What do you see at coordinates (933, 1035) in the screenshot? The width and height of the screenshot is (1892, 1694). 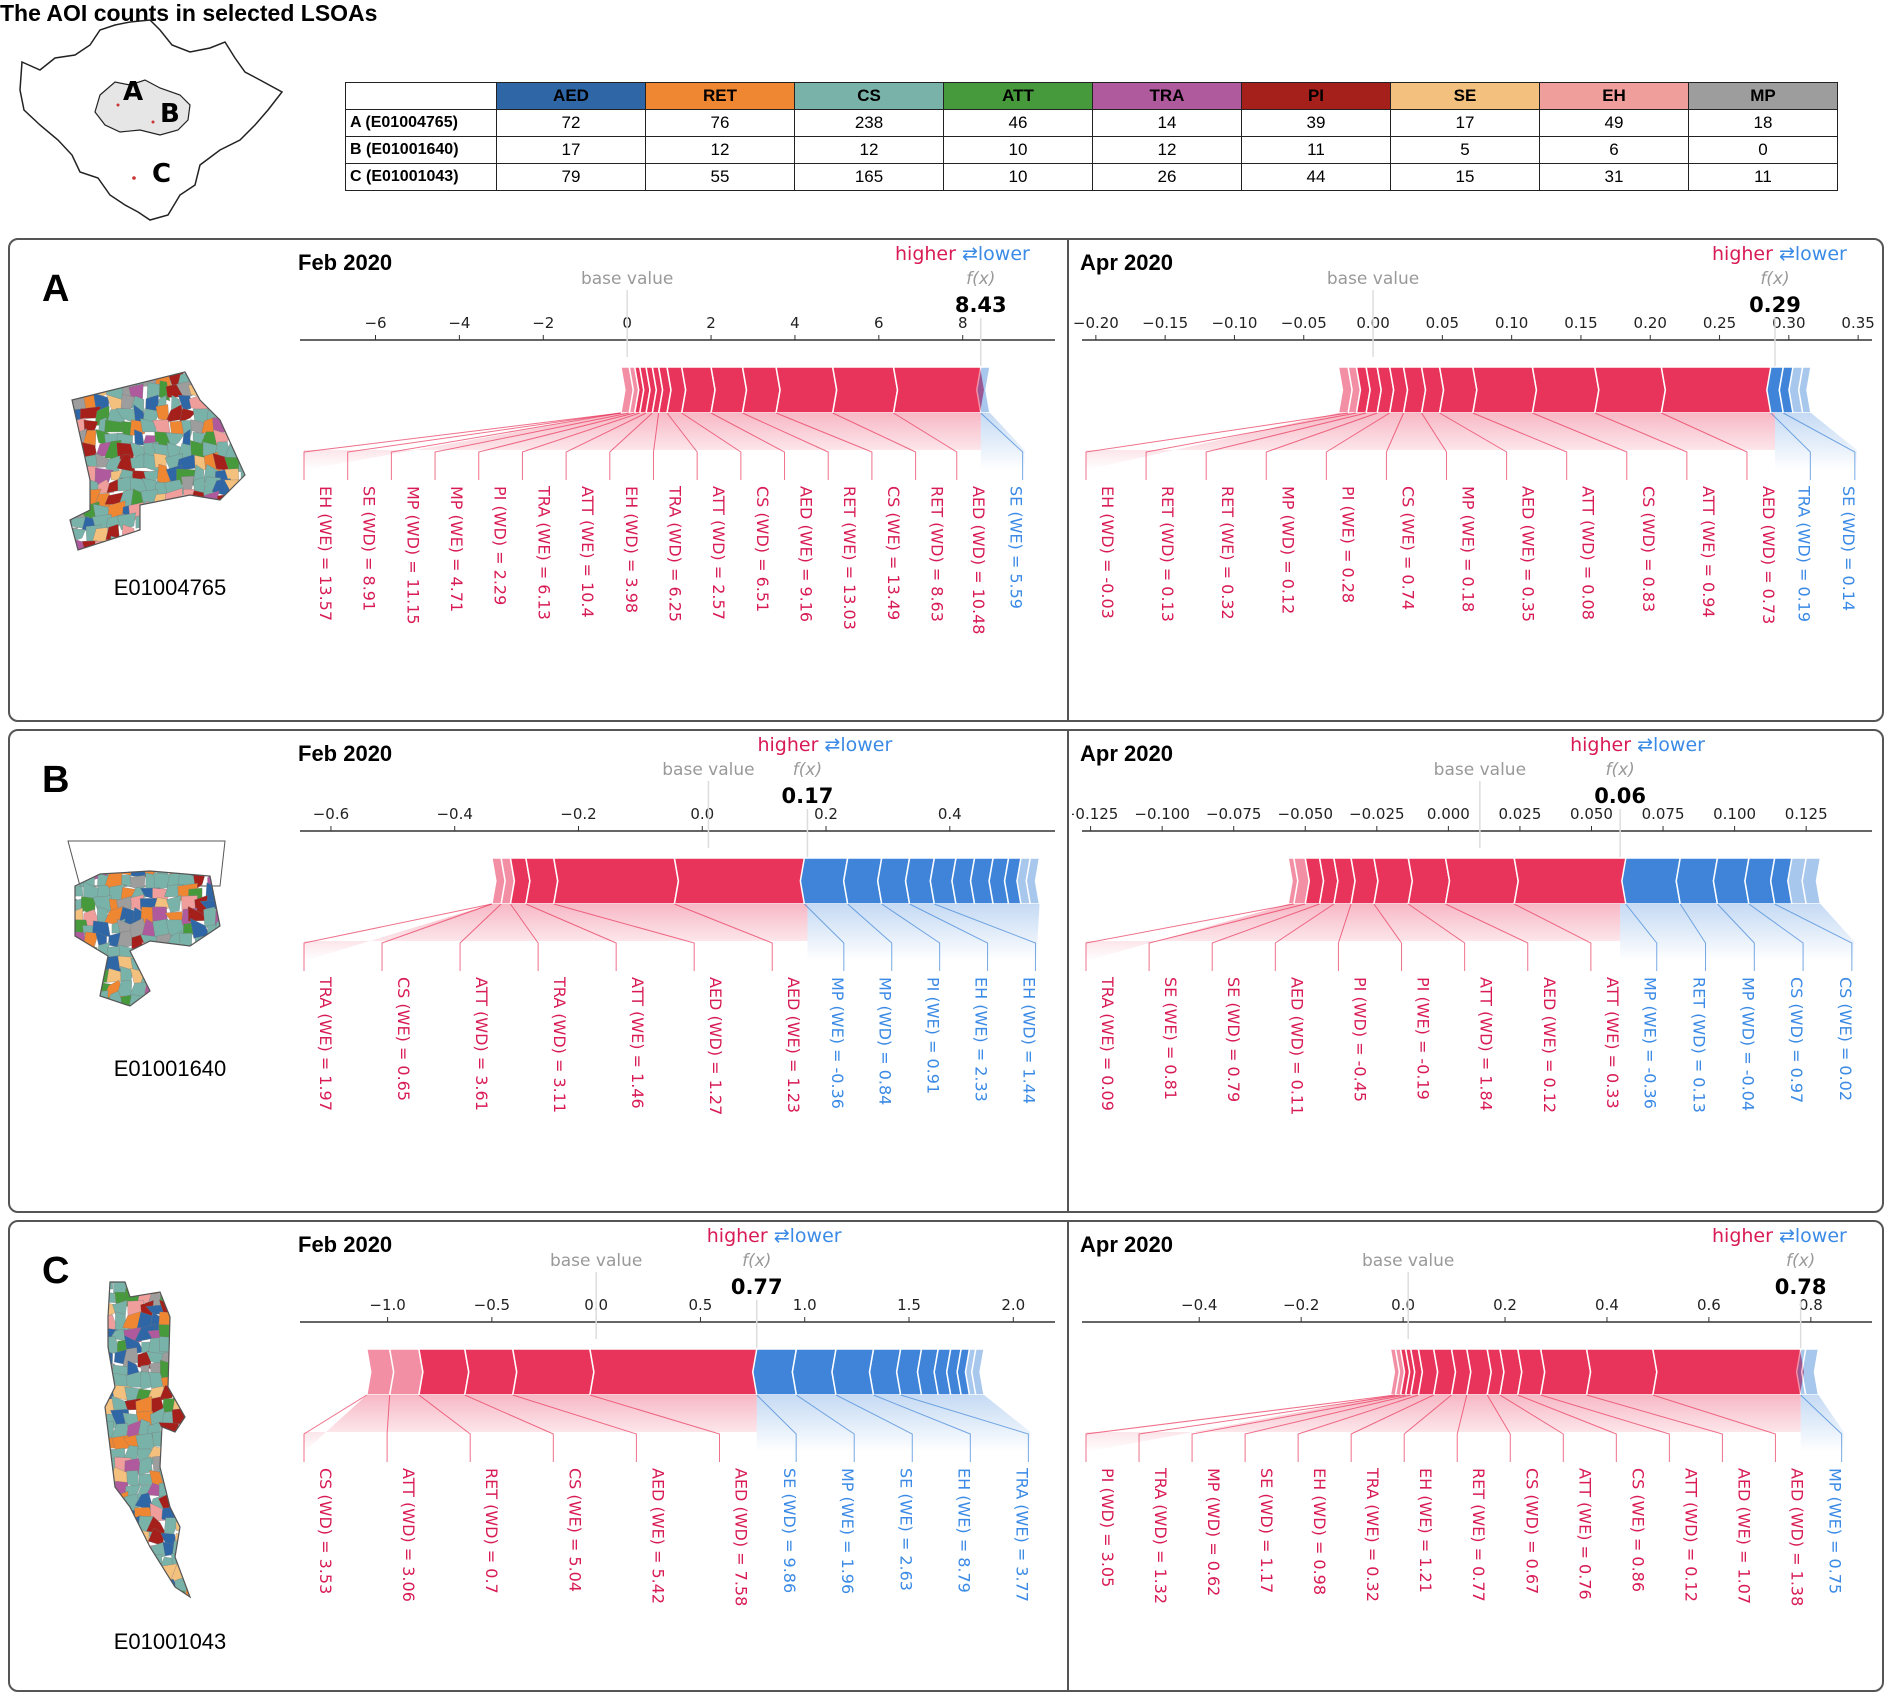 I see `feature-label-negative: PI (WE) = 0.91` at bounding box center [933, 1035].